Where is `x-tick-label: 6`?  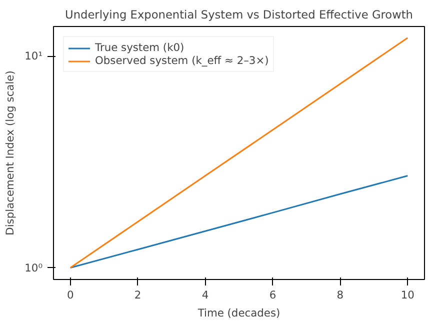 x-tick-label: 6 is located at coordinates (272, 295).